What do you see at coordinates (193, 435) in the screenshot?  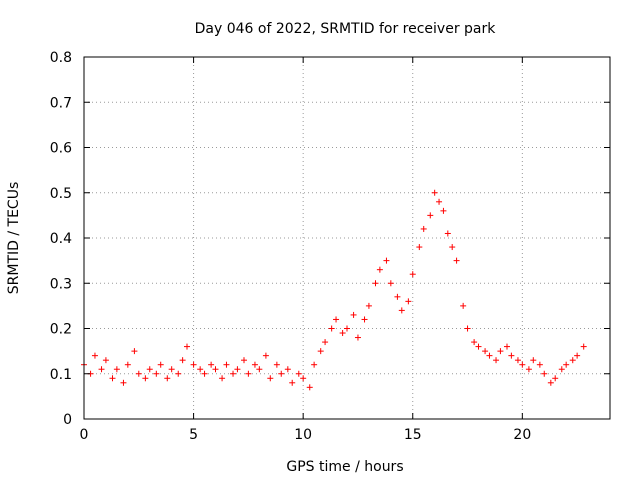 I see `x-tick-label: 5` at bounding box center [193, 435].